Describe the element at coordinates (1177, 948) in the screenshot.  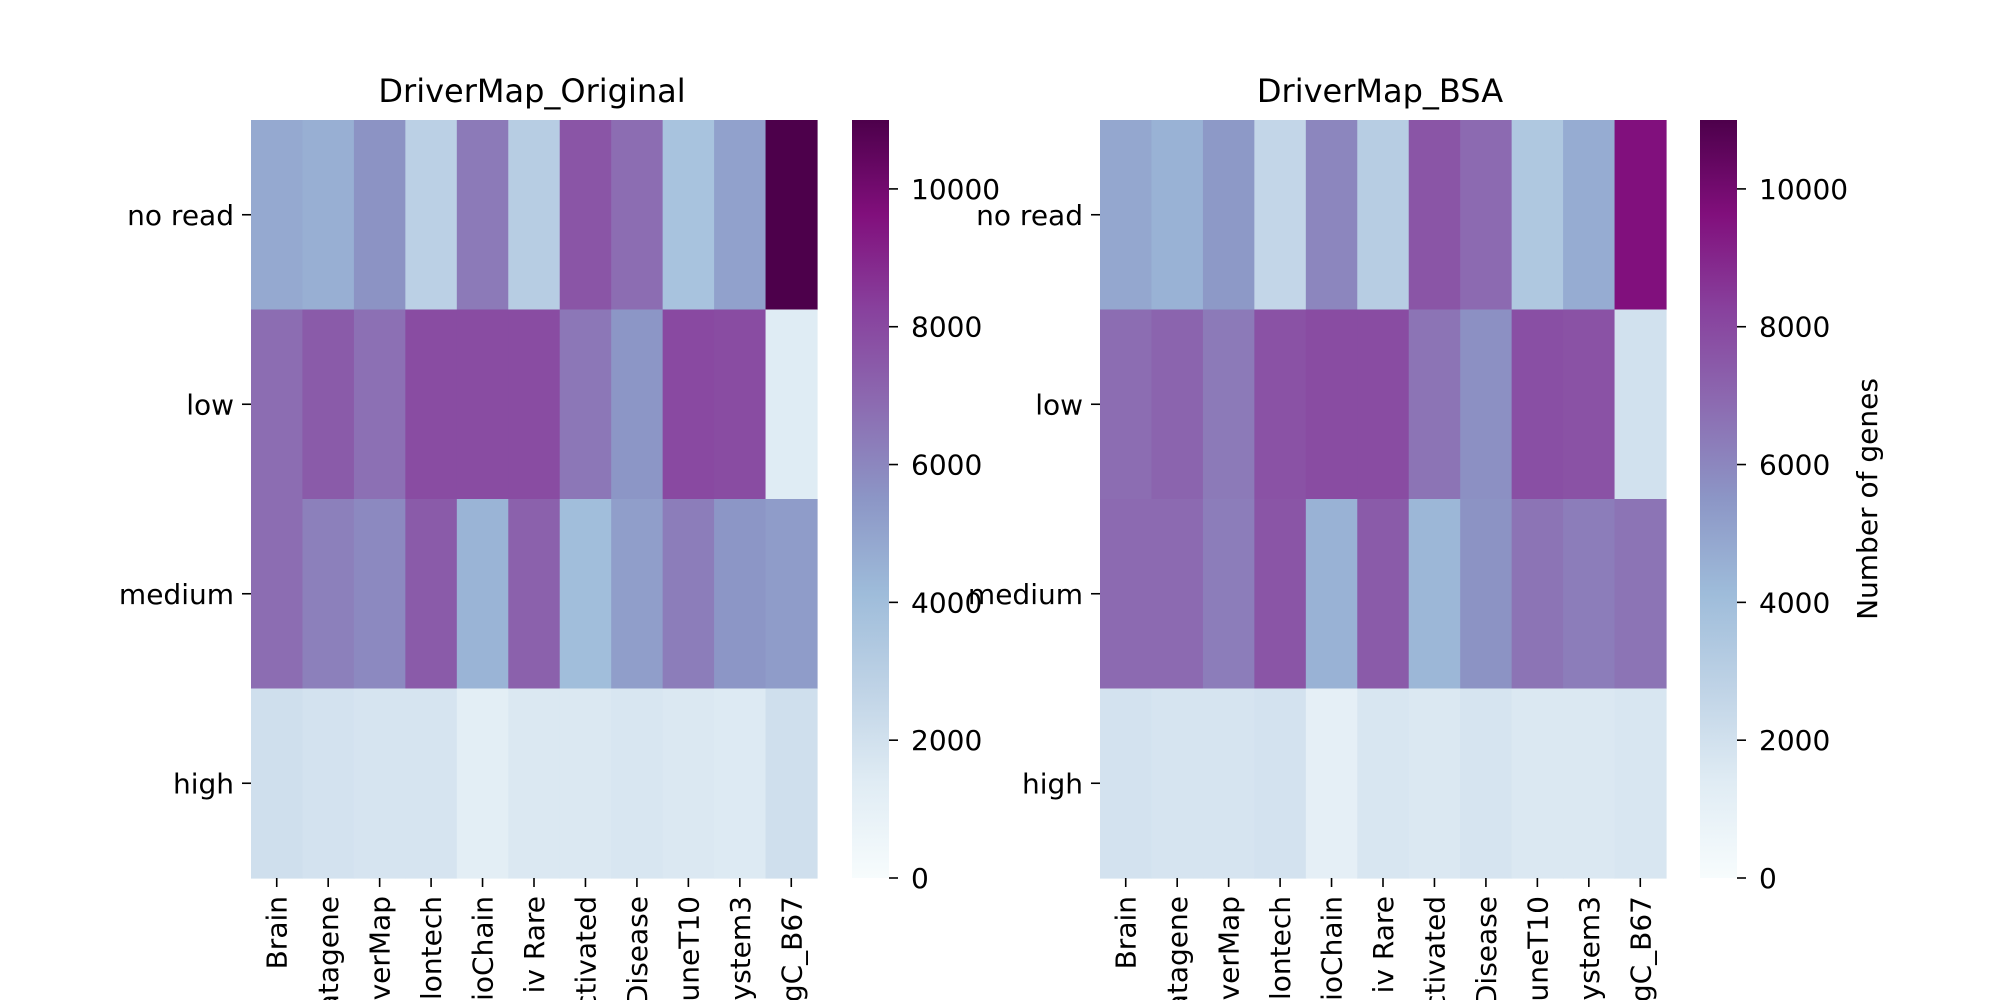
I see `column-label: atagene` at that location.